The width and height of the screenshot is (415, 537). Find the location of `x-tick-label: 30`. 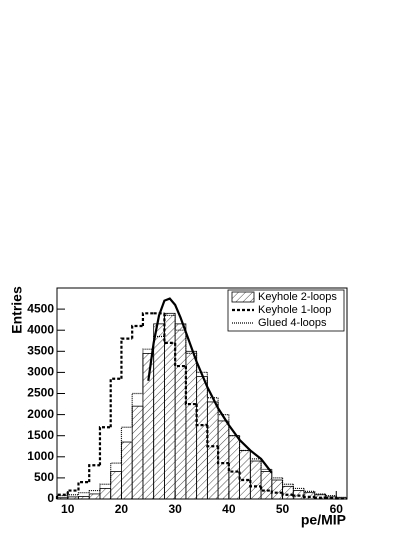

x-tick-label: 30 is located at coordinates (175, 509).